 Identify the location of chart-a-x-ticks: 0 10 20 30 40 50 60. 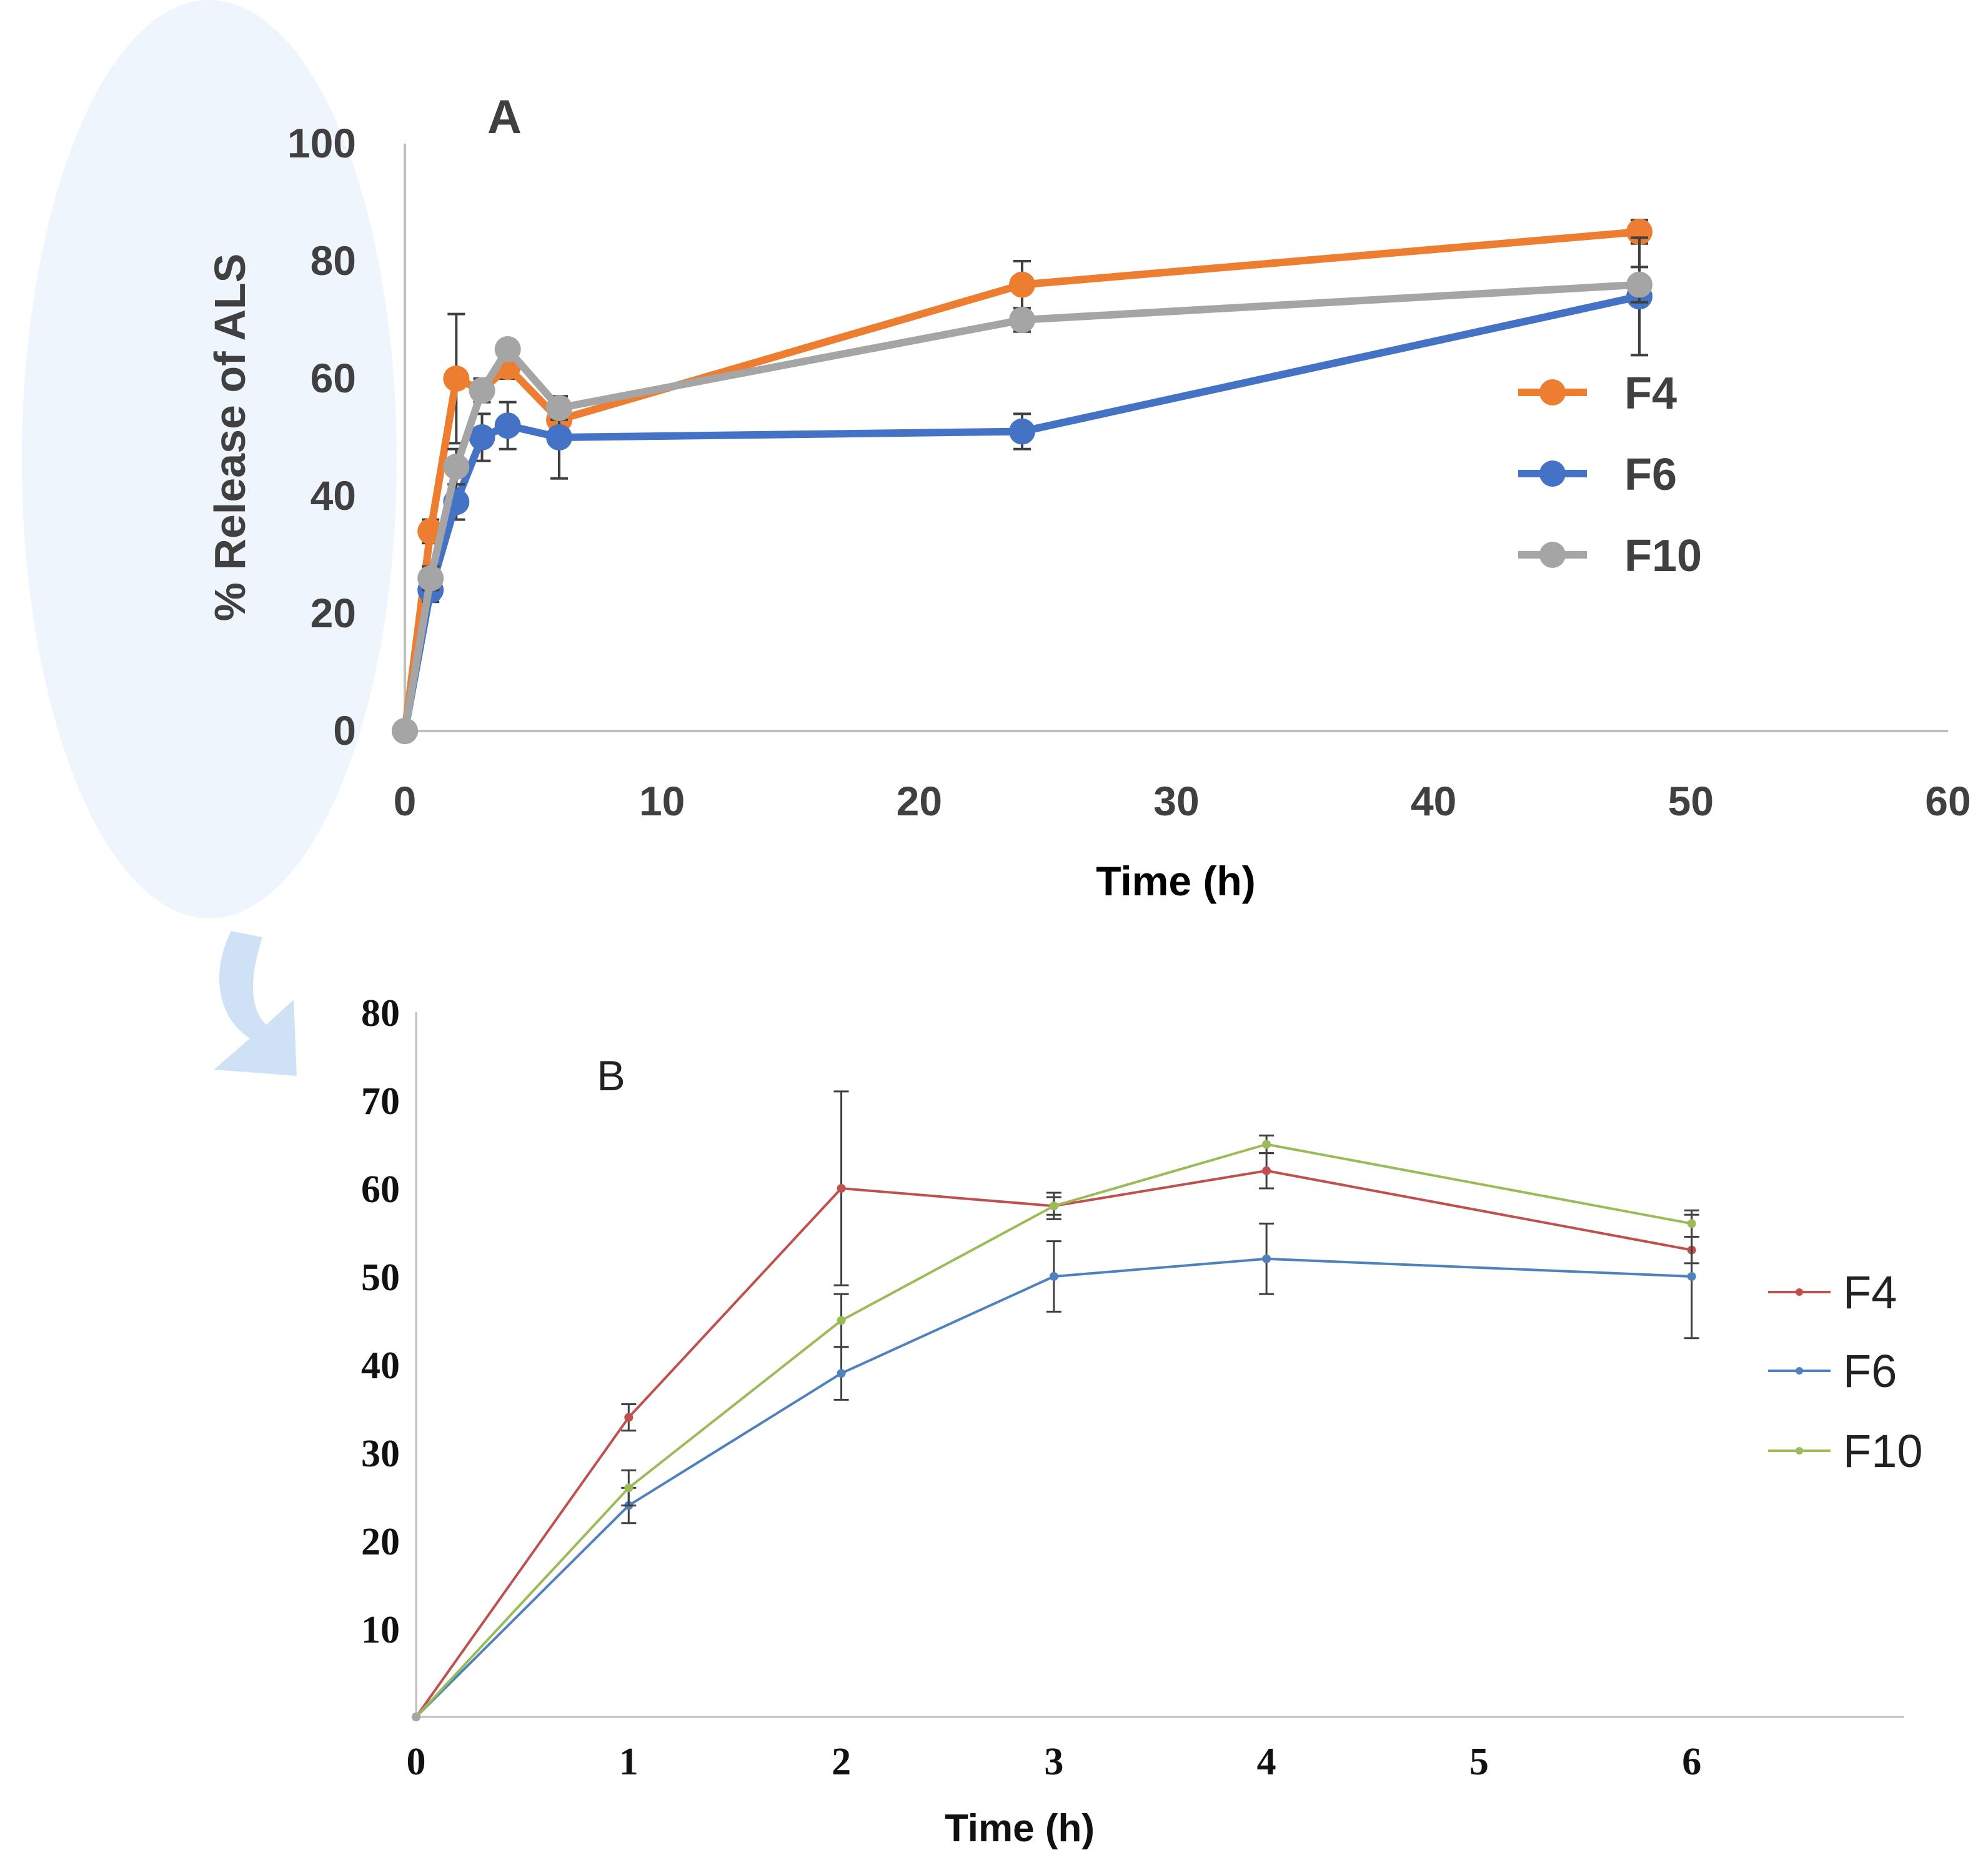
(1182, 801).